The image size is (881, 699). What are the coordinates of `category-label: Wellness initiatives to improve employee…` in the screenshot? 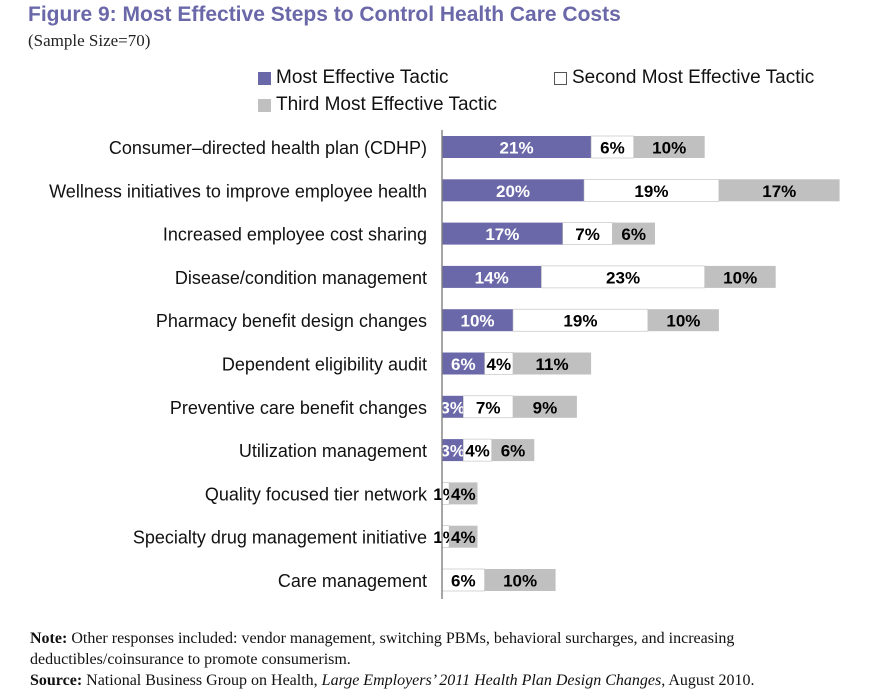 It's located at (238, 191).